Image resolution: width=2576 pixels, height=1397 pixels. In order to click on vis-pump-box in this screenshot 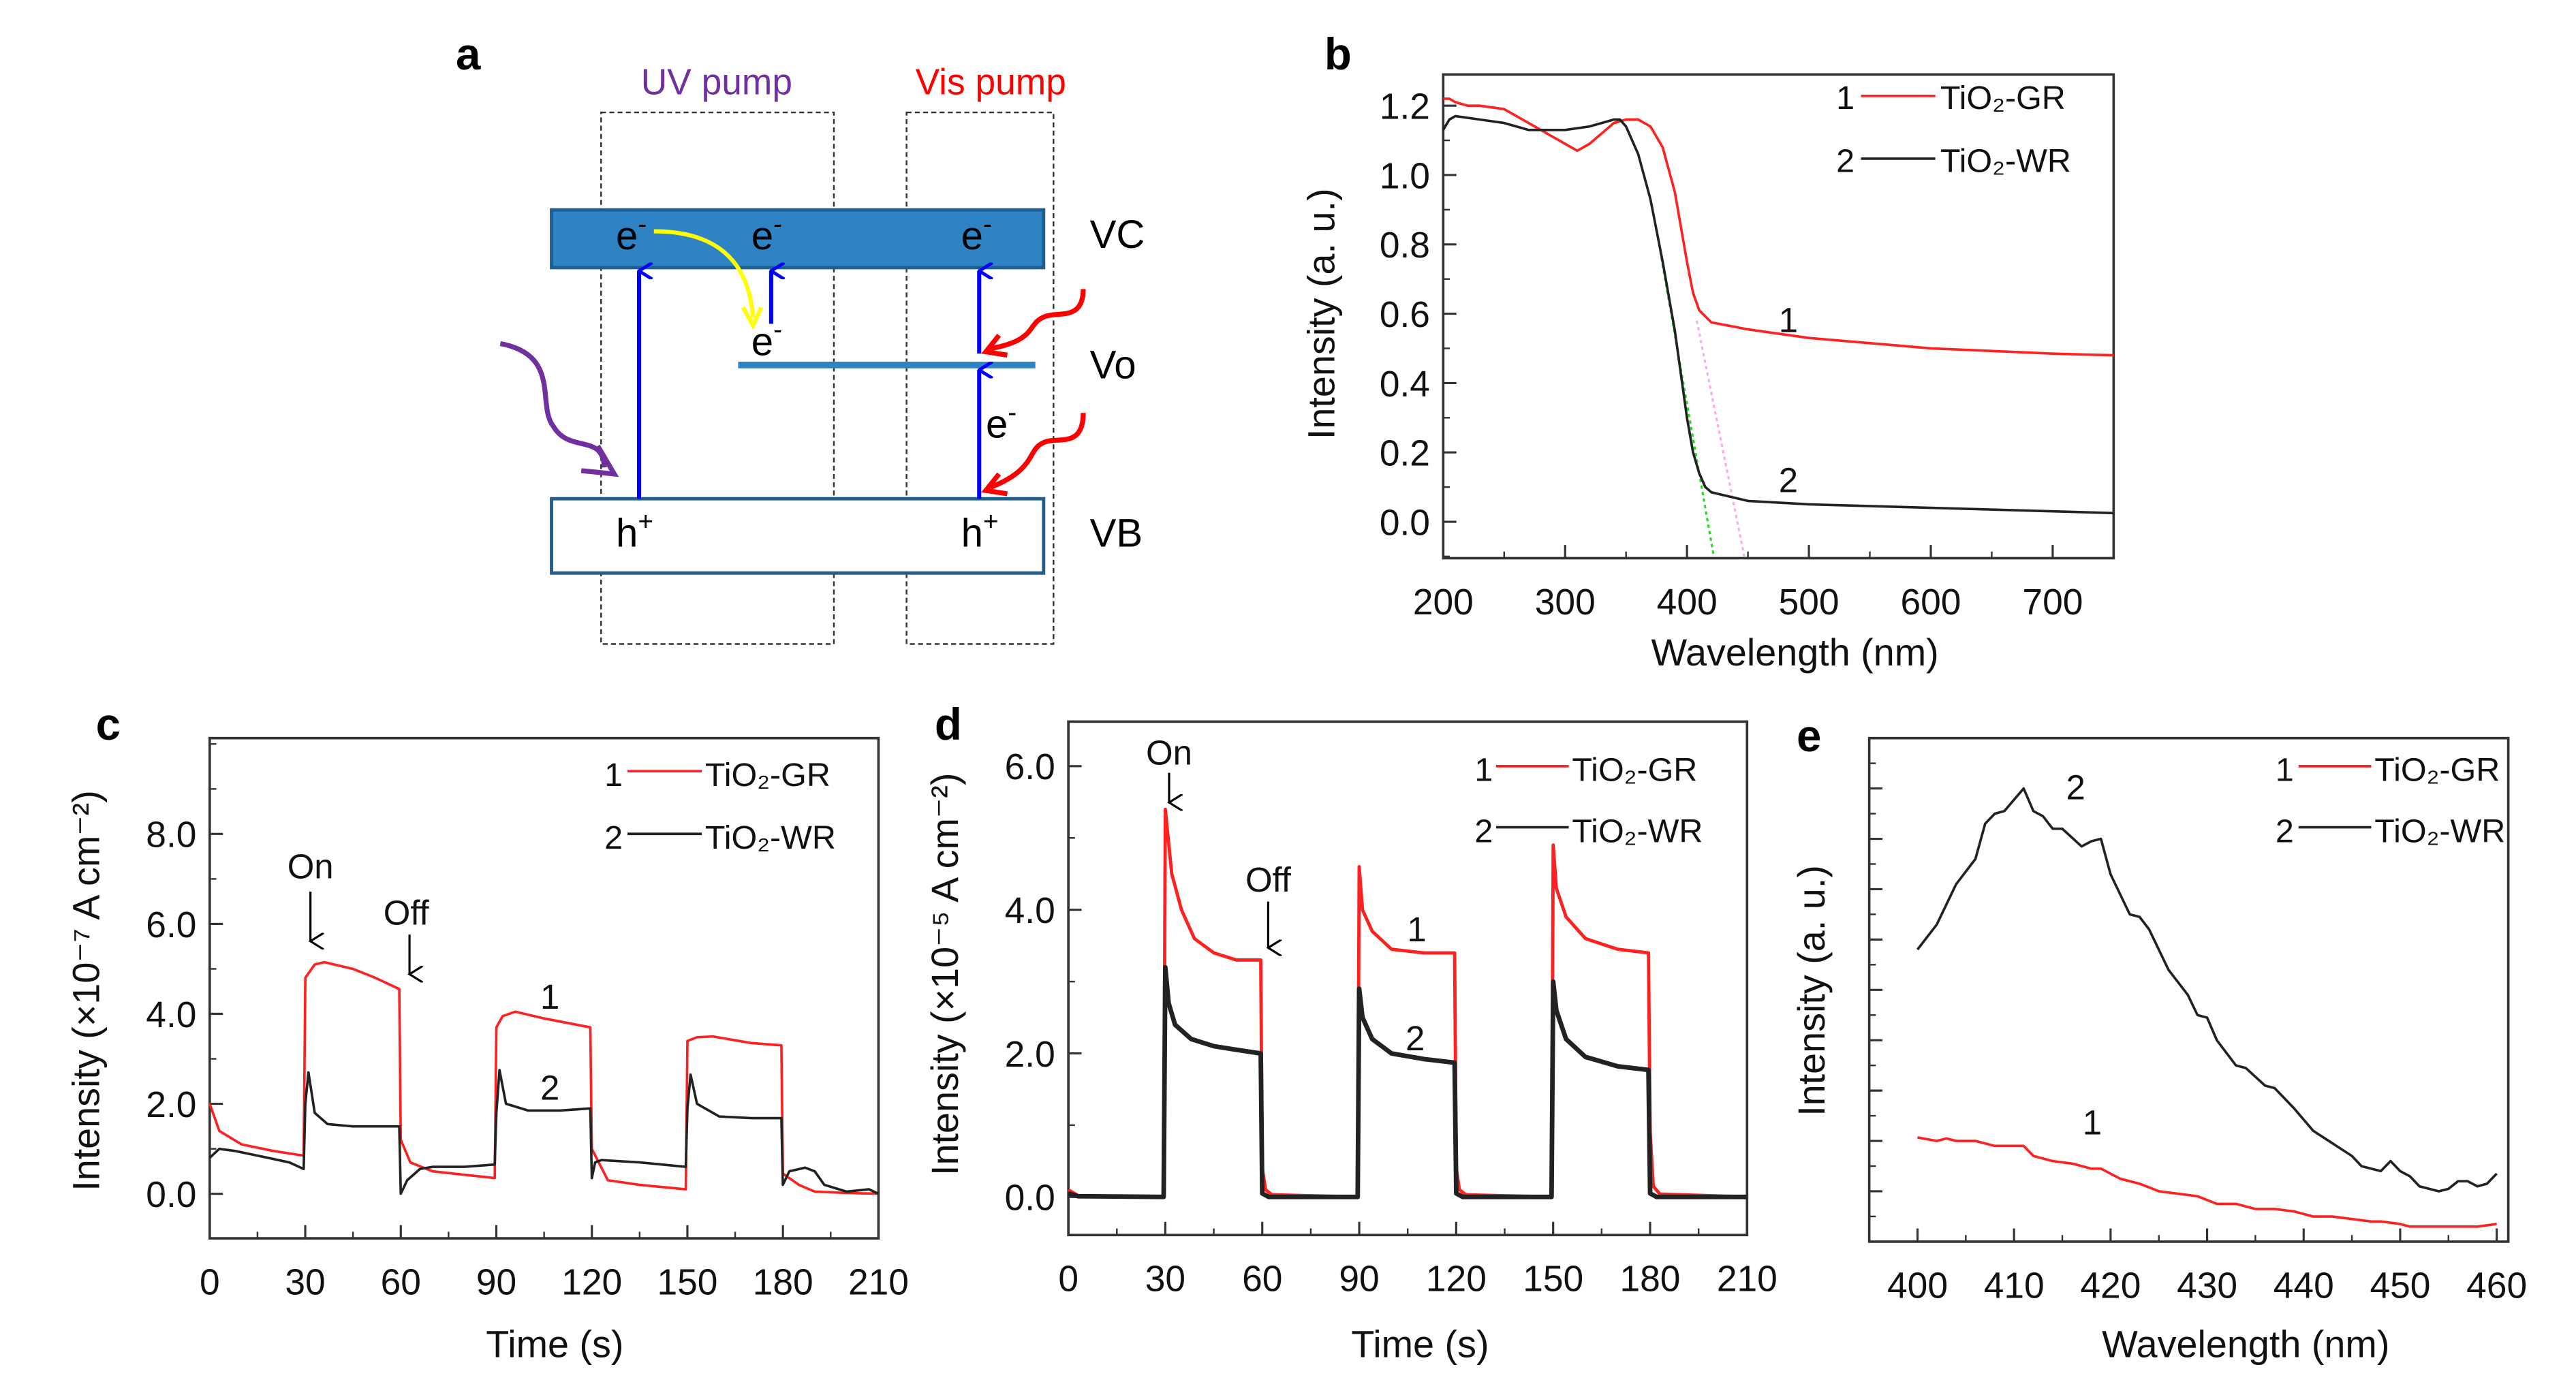, I will do `click(980, 378)`.